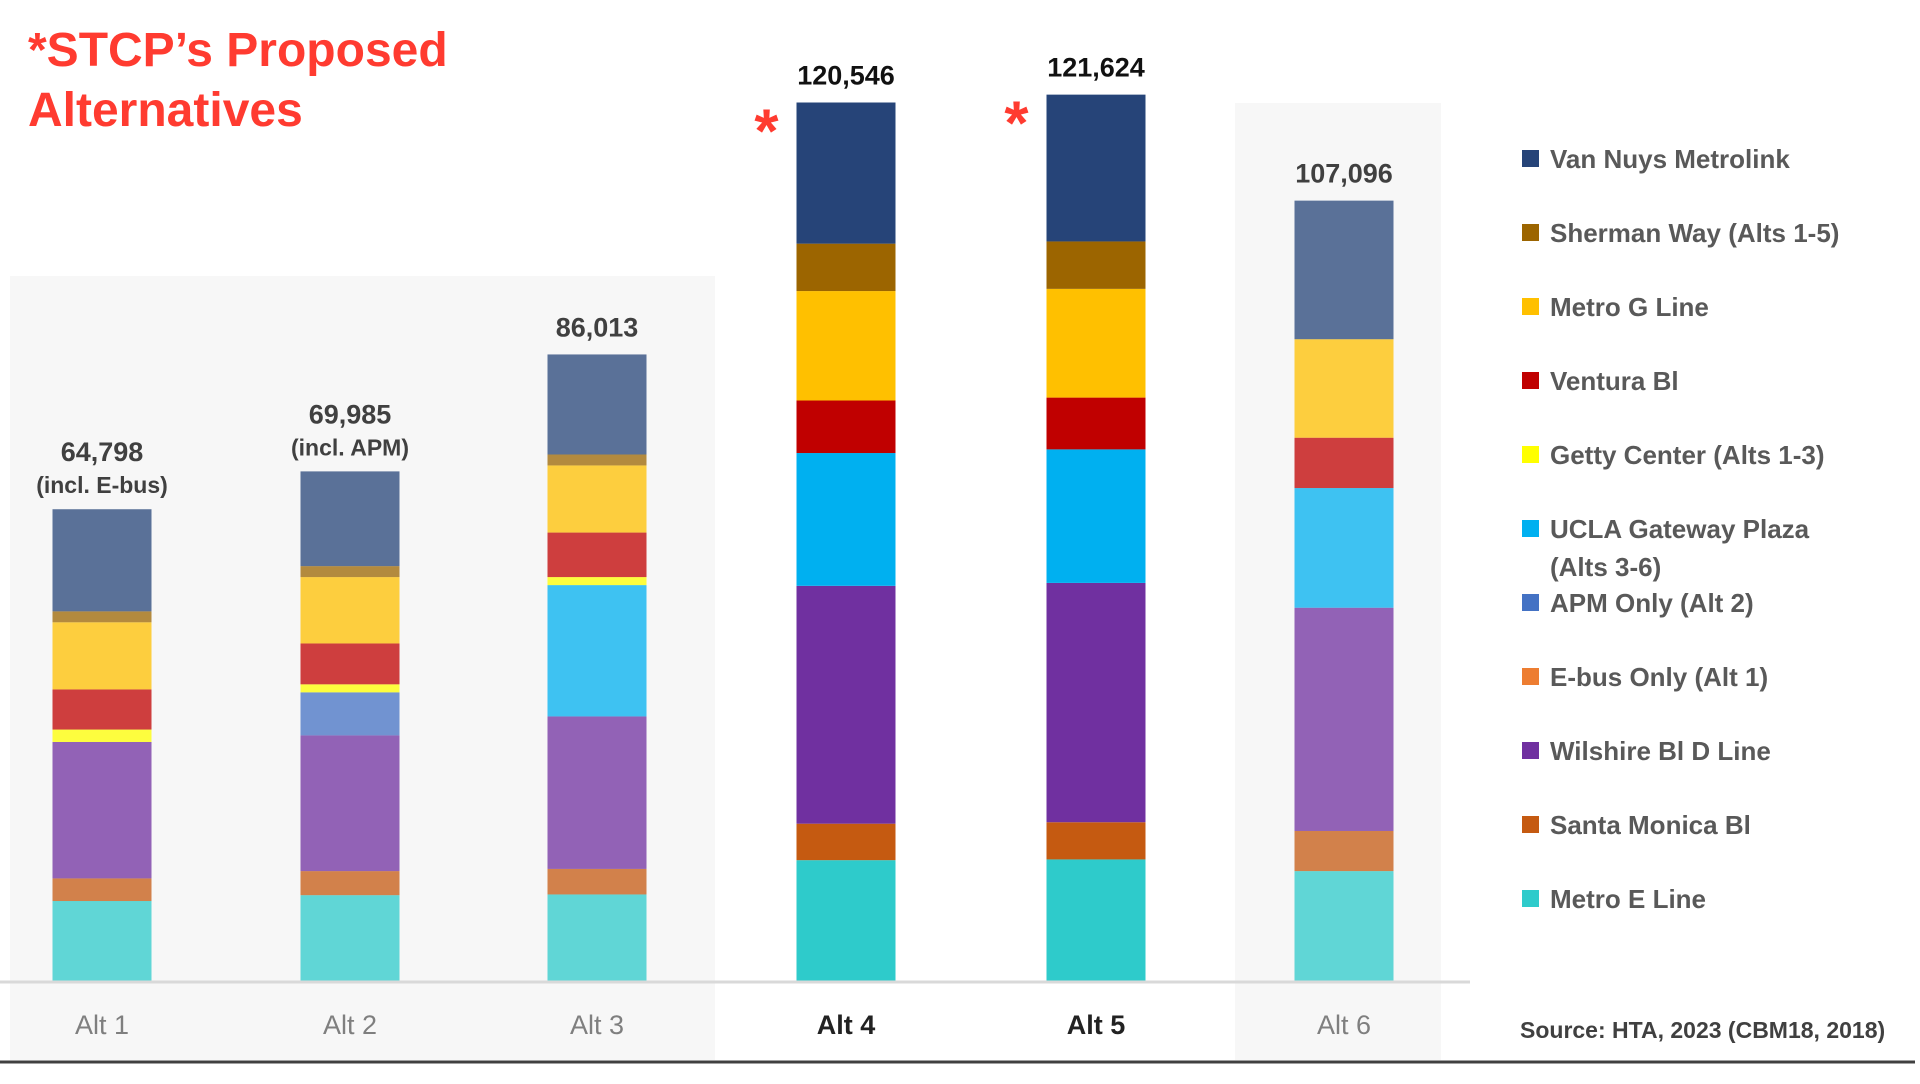 The image size is (1920, 1084). What do you see at coordinates (102, 709) in the screenshot?
I see `bar-segment-alt-1-ventura-bl` at bounding box center [102, 709].